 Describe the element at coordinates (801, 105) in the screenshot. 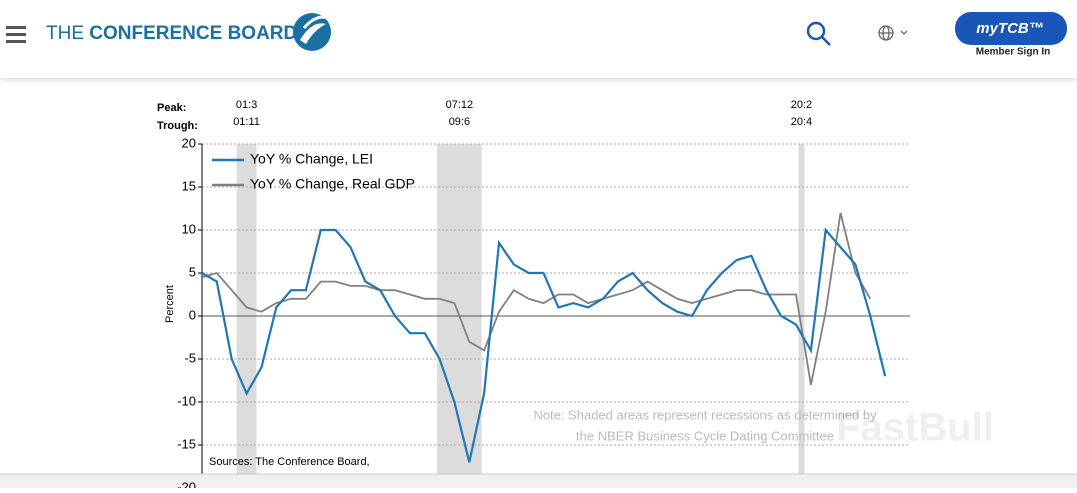

I see `recession-peak: 20:2` at that location.